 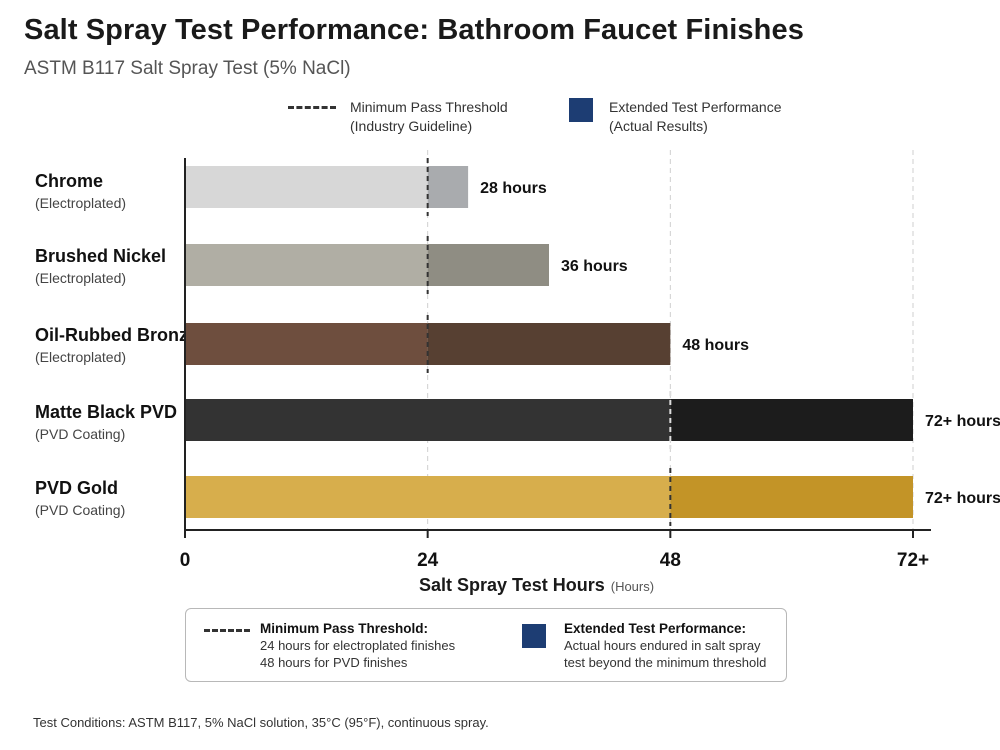 What do you see at coordinates (665, 662) in the screenshot?
I see `notes-extended-line: test beyond the minimum threshold` at bounding box center [665, 662].